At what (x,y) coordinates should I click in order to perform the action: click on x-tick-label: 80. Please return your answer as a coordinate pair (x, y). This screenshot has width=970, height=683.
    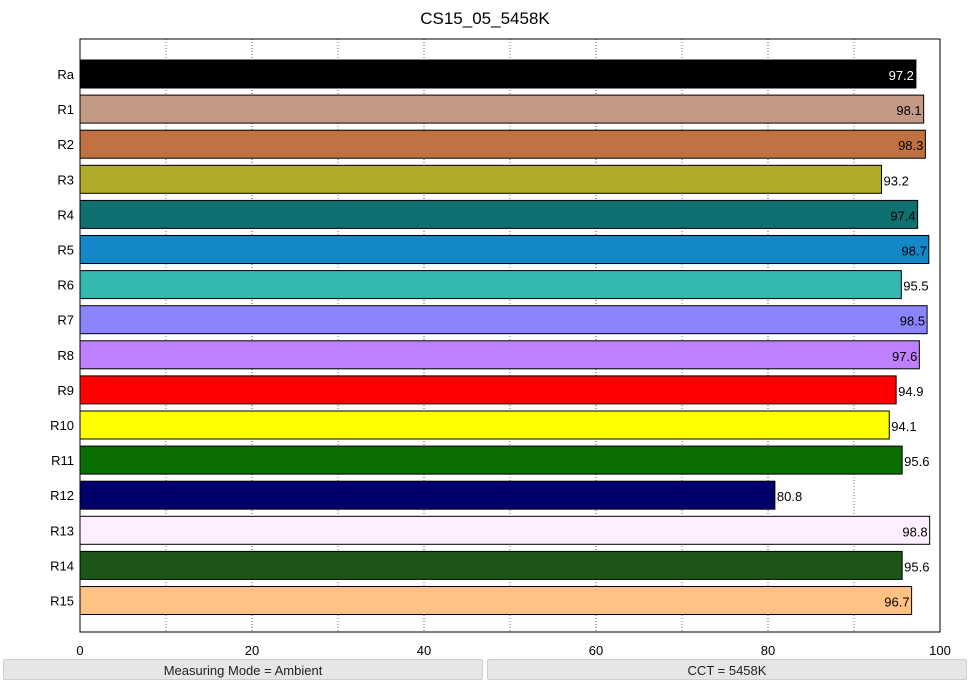
    Looking at the image, I should click on (768, 650).